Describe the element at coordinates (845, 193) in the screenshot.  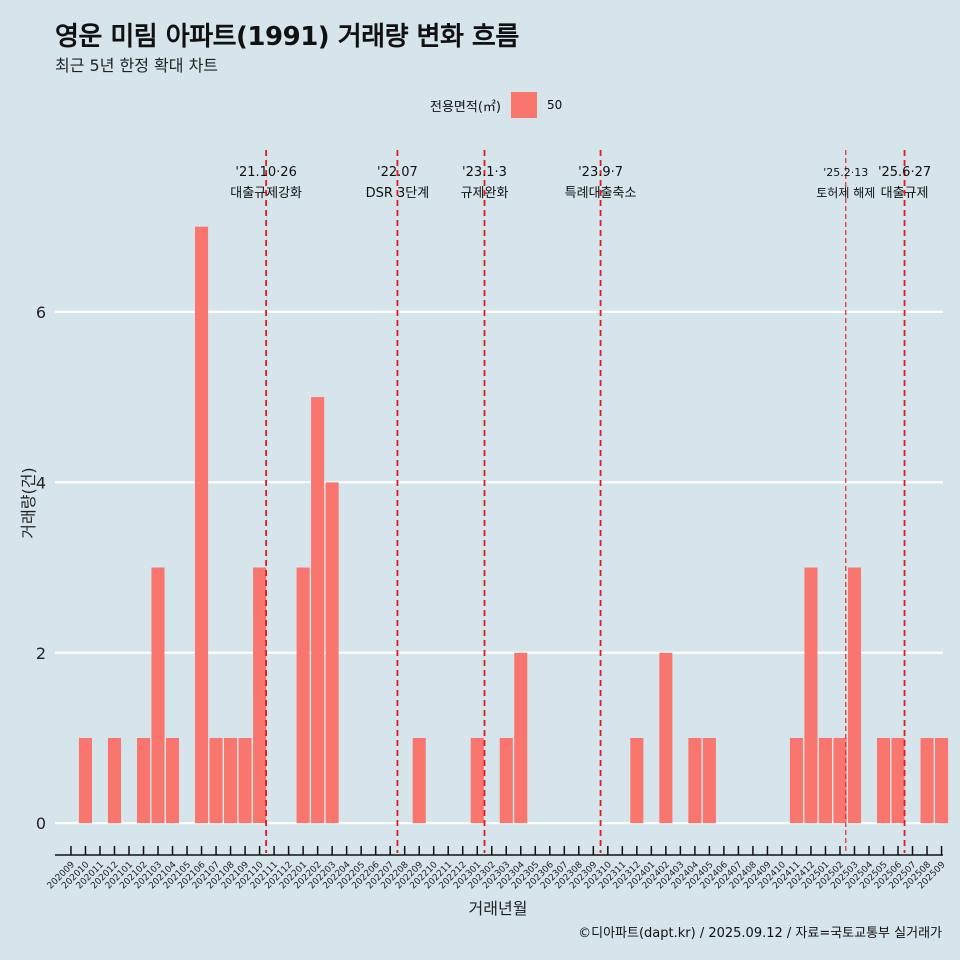
I see `event-label: 토허제 해제` at that location.